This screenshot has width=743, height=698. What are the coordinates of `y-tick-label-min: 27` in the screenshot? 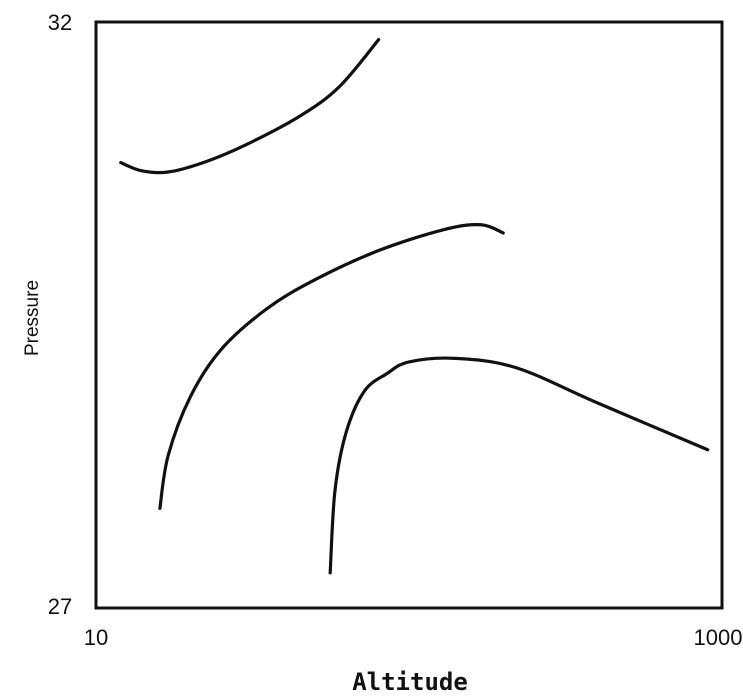 It's located at (60, 606).